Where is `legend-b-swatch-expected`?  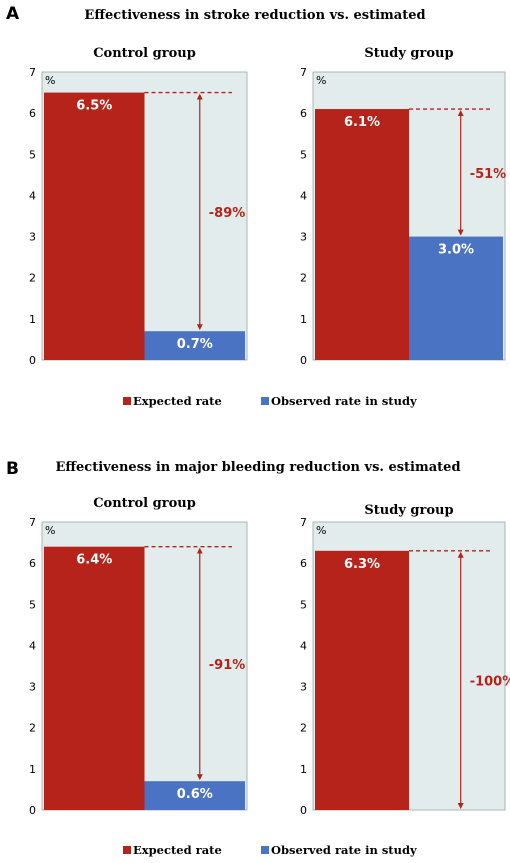 legend-b-swatch-expected is located at coordinates (127, 850).